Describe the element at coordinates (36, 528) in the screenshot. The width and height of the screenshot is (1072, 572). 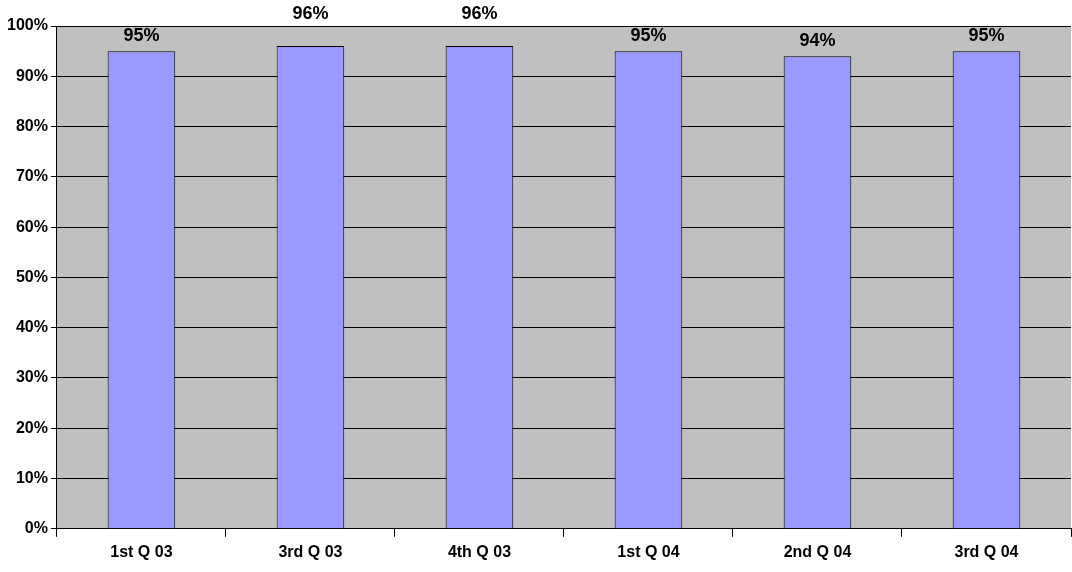
I see `y-tick-label: 0%` at that location.